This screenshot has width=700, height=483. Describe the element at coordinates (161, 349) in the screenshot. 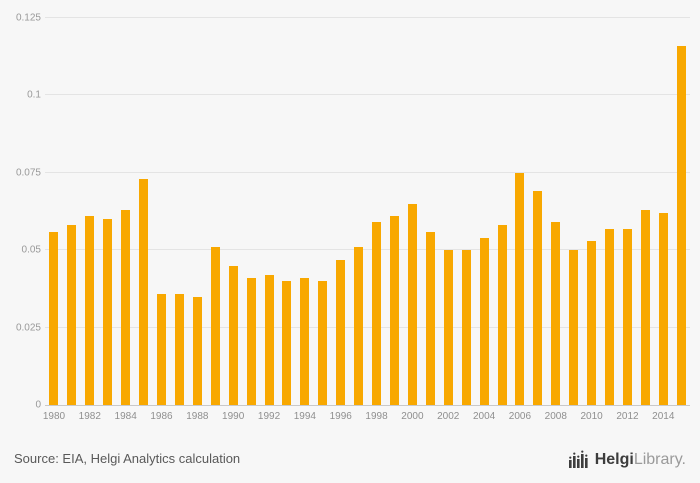

I see `bar-1986` at that location.